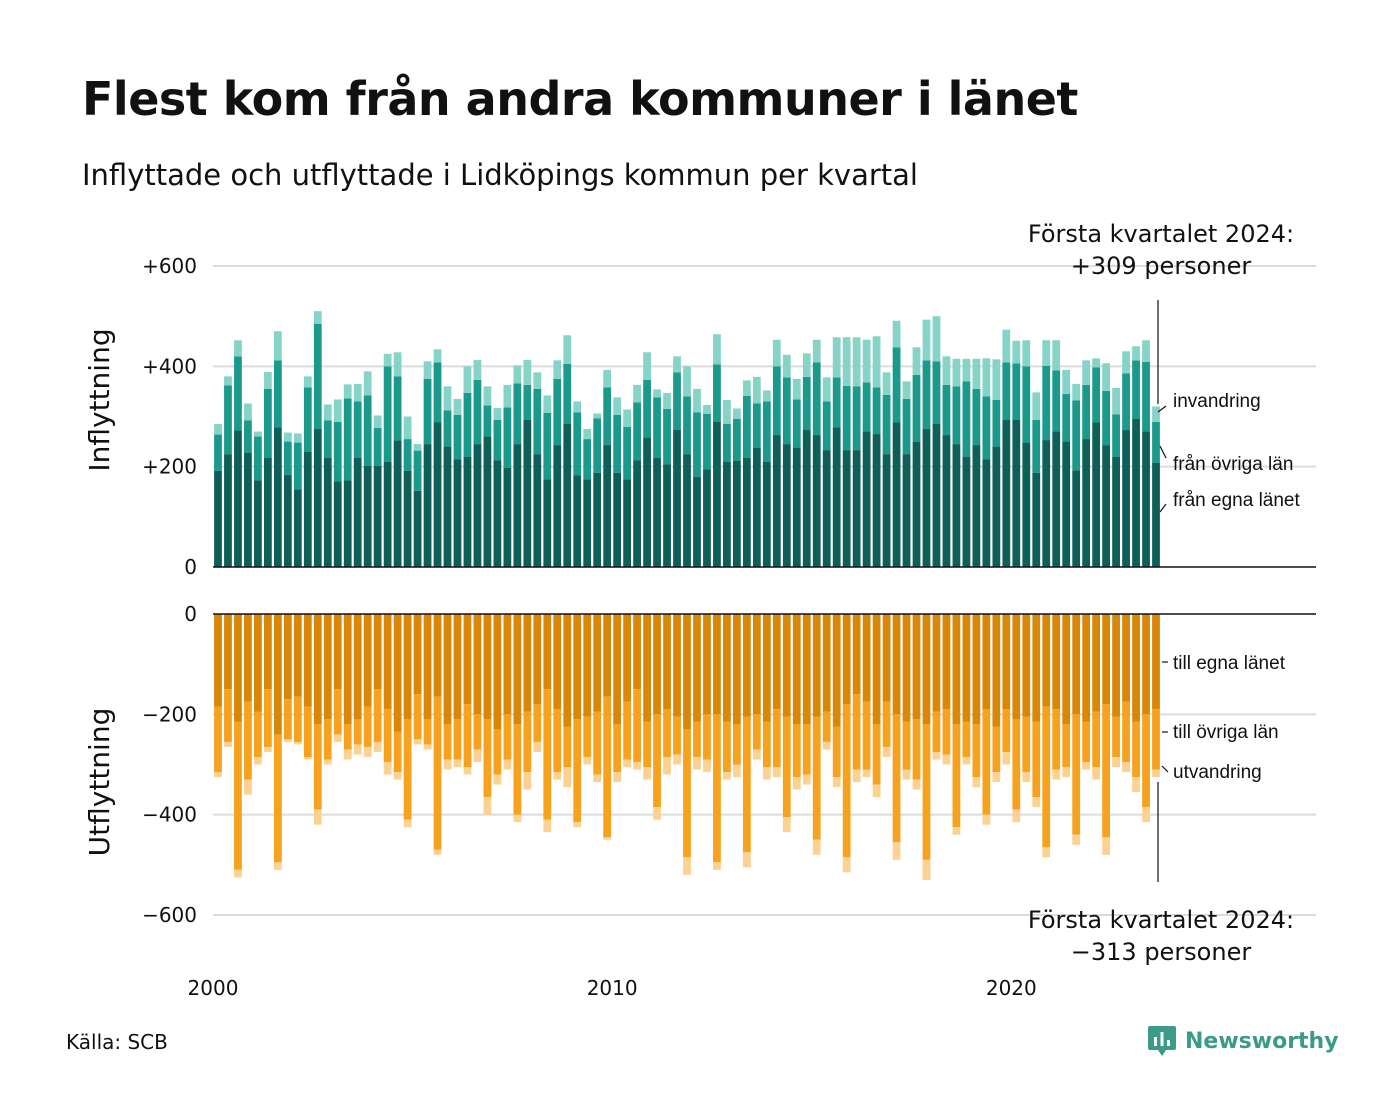 Image resolution: width=1400 pixels, height=1120 pixels. I want to click on source-note: Källa: SCB, so click(117, 1042).